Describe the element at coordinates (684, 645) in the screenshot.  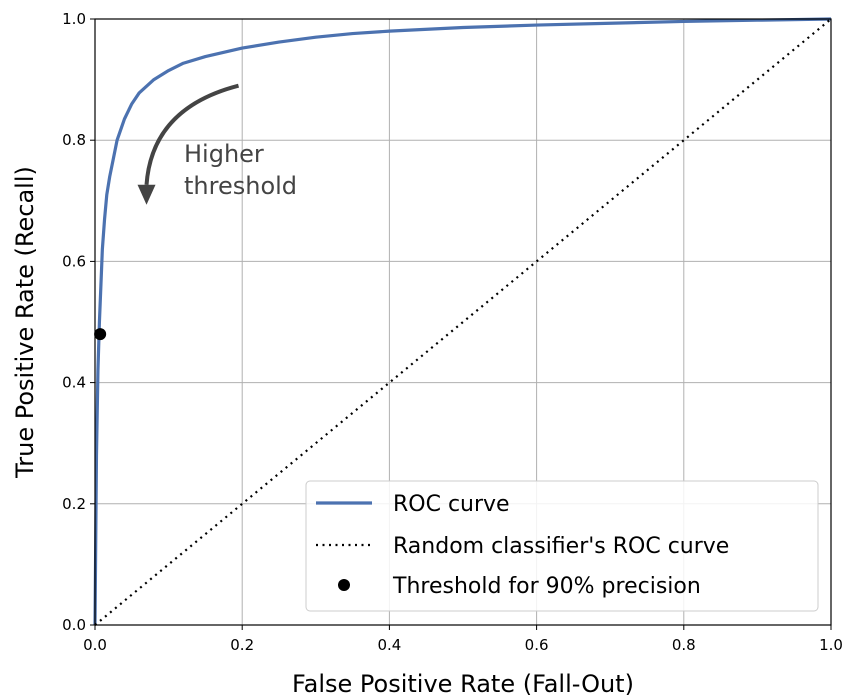
I see `x-tick-label: 0.8` at that location.